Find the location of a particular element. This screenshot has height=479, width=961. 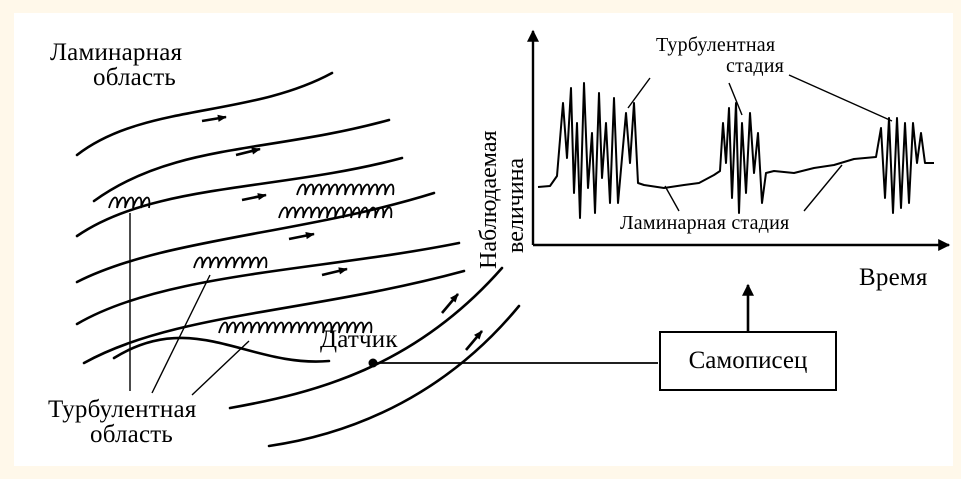

y-axis-label: Наблюдаемая величина is located at coordinates (503, 199).